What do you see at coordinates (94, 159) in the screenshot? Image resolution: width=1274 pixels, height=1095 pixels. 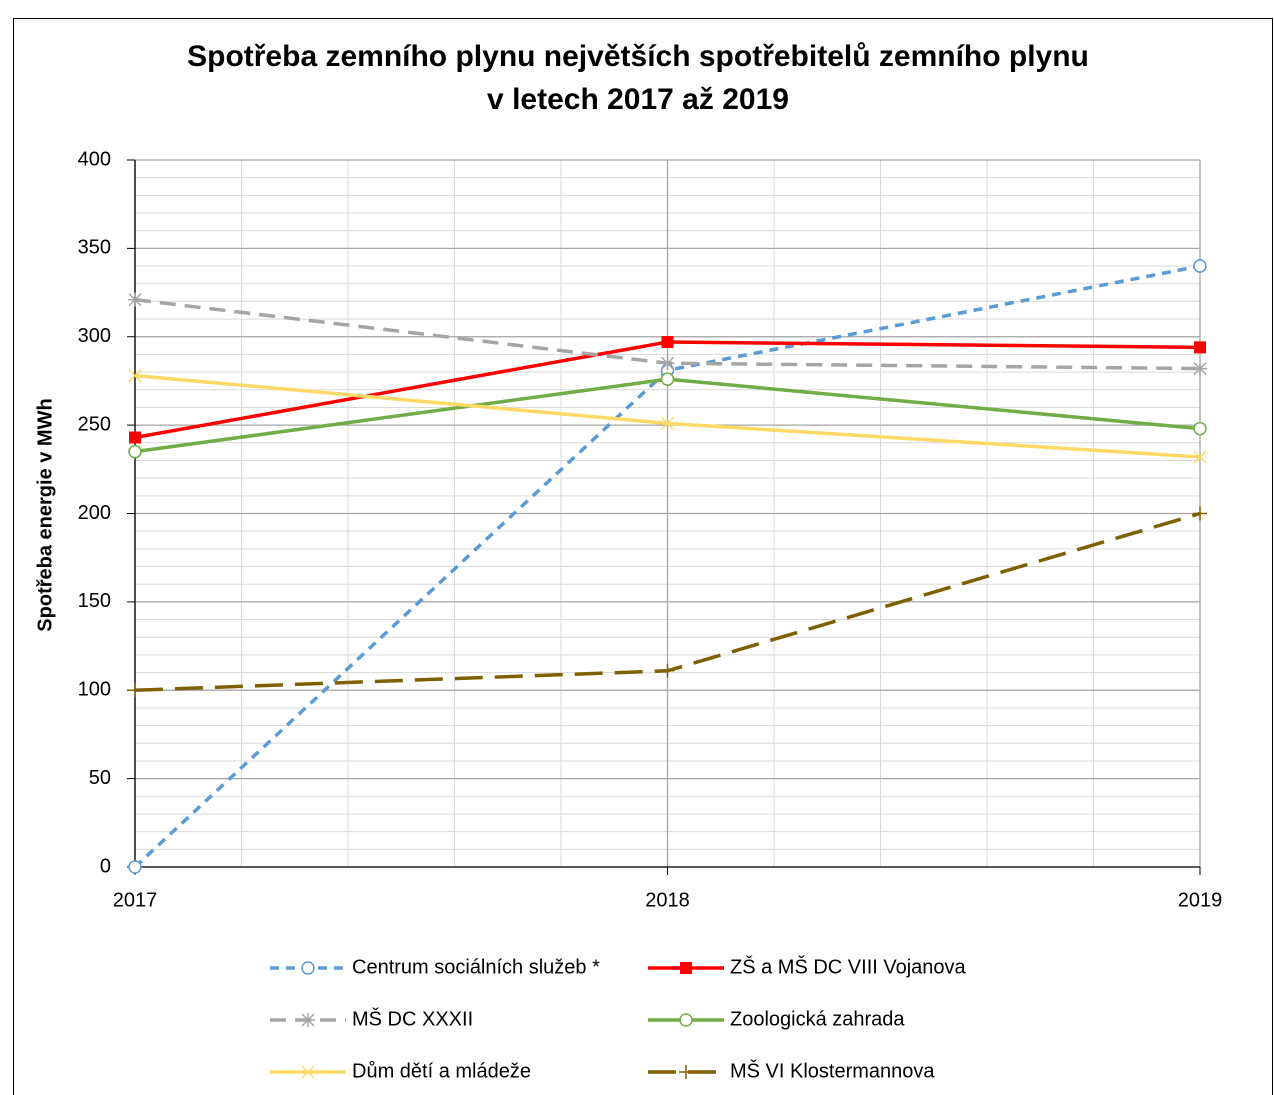 I see `y-tick-label: 400` at bounding box center [94, 159].